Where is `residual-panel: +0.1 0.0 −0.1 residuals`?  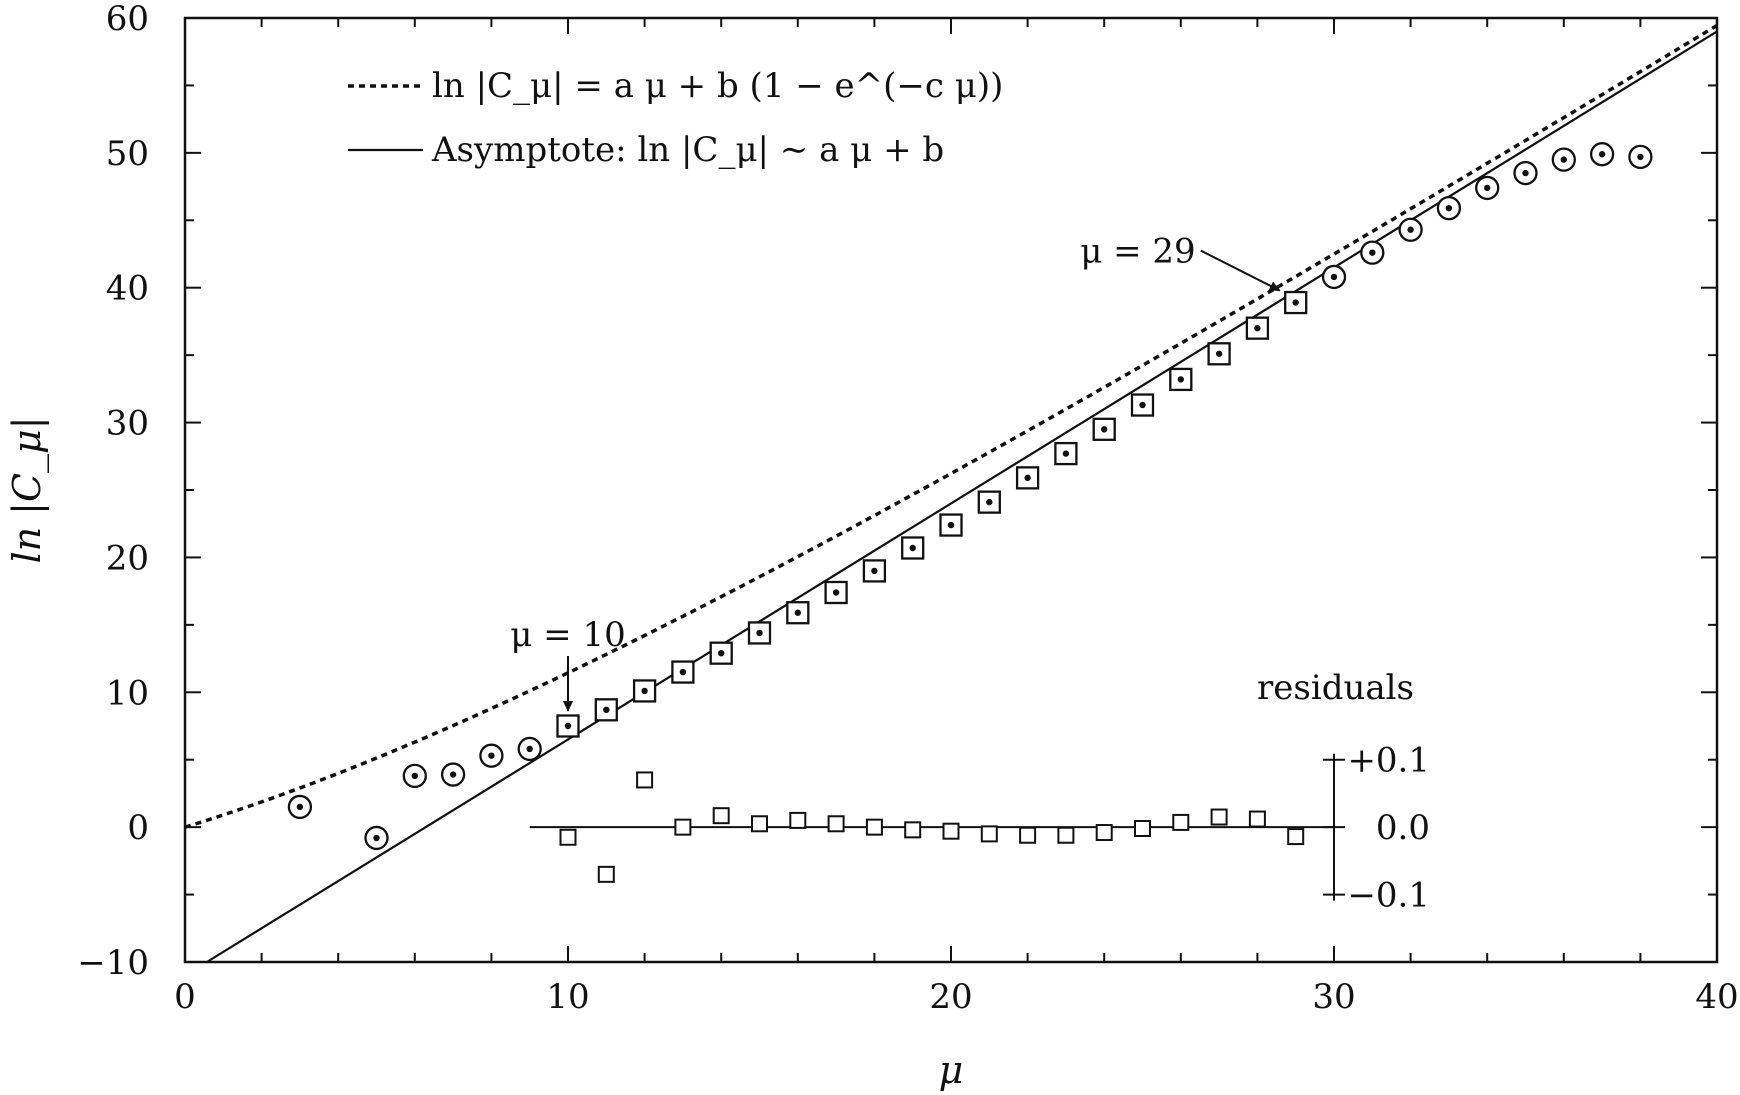
residual-panel: +0.1 0.0 −0.1 residuals is located at coordinates (979, 792).